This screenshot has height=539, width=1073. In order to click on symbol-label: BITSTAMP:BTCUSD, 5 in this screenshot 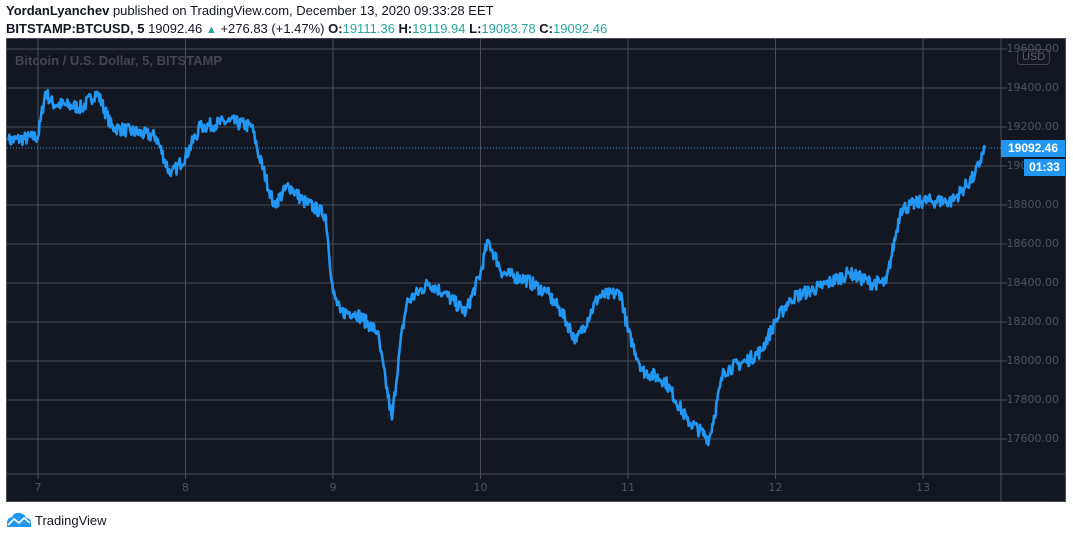, I will do `click(75, 28)`.